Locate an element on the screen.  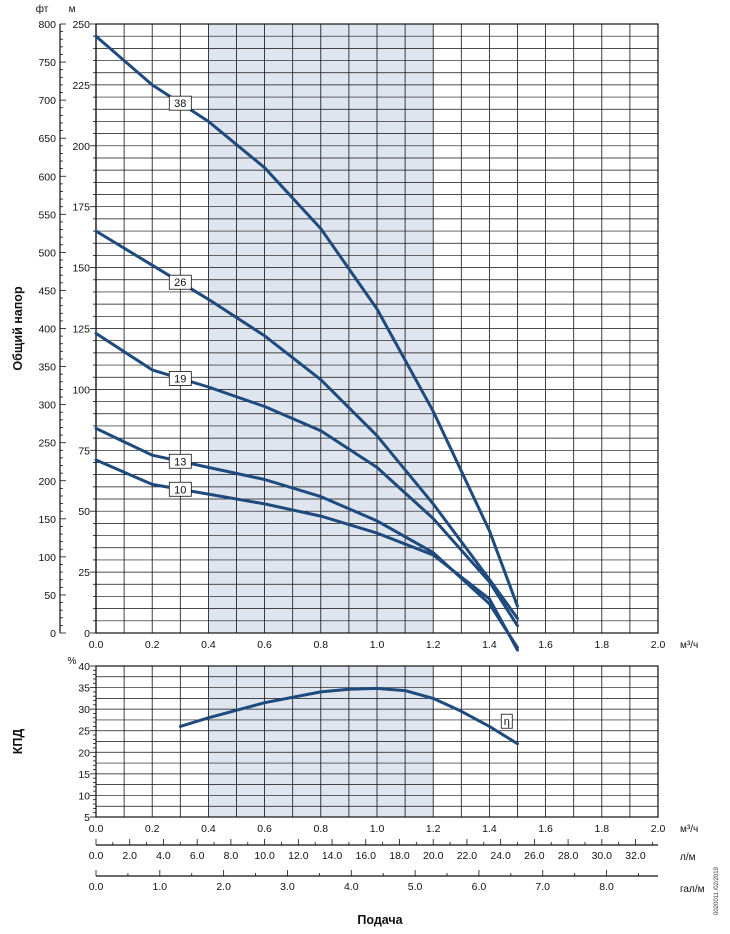
tick-label: 3.0 is located at coordinates (287, 887).